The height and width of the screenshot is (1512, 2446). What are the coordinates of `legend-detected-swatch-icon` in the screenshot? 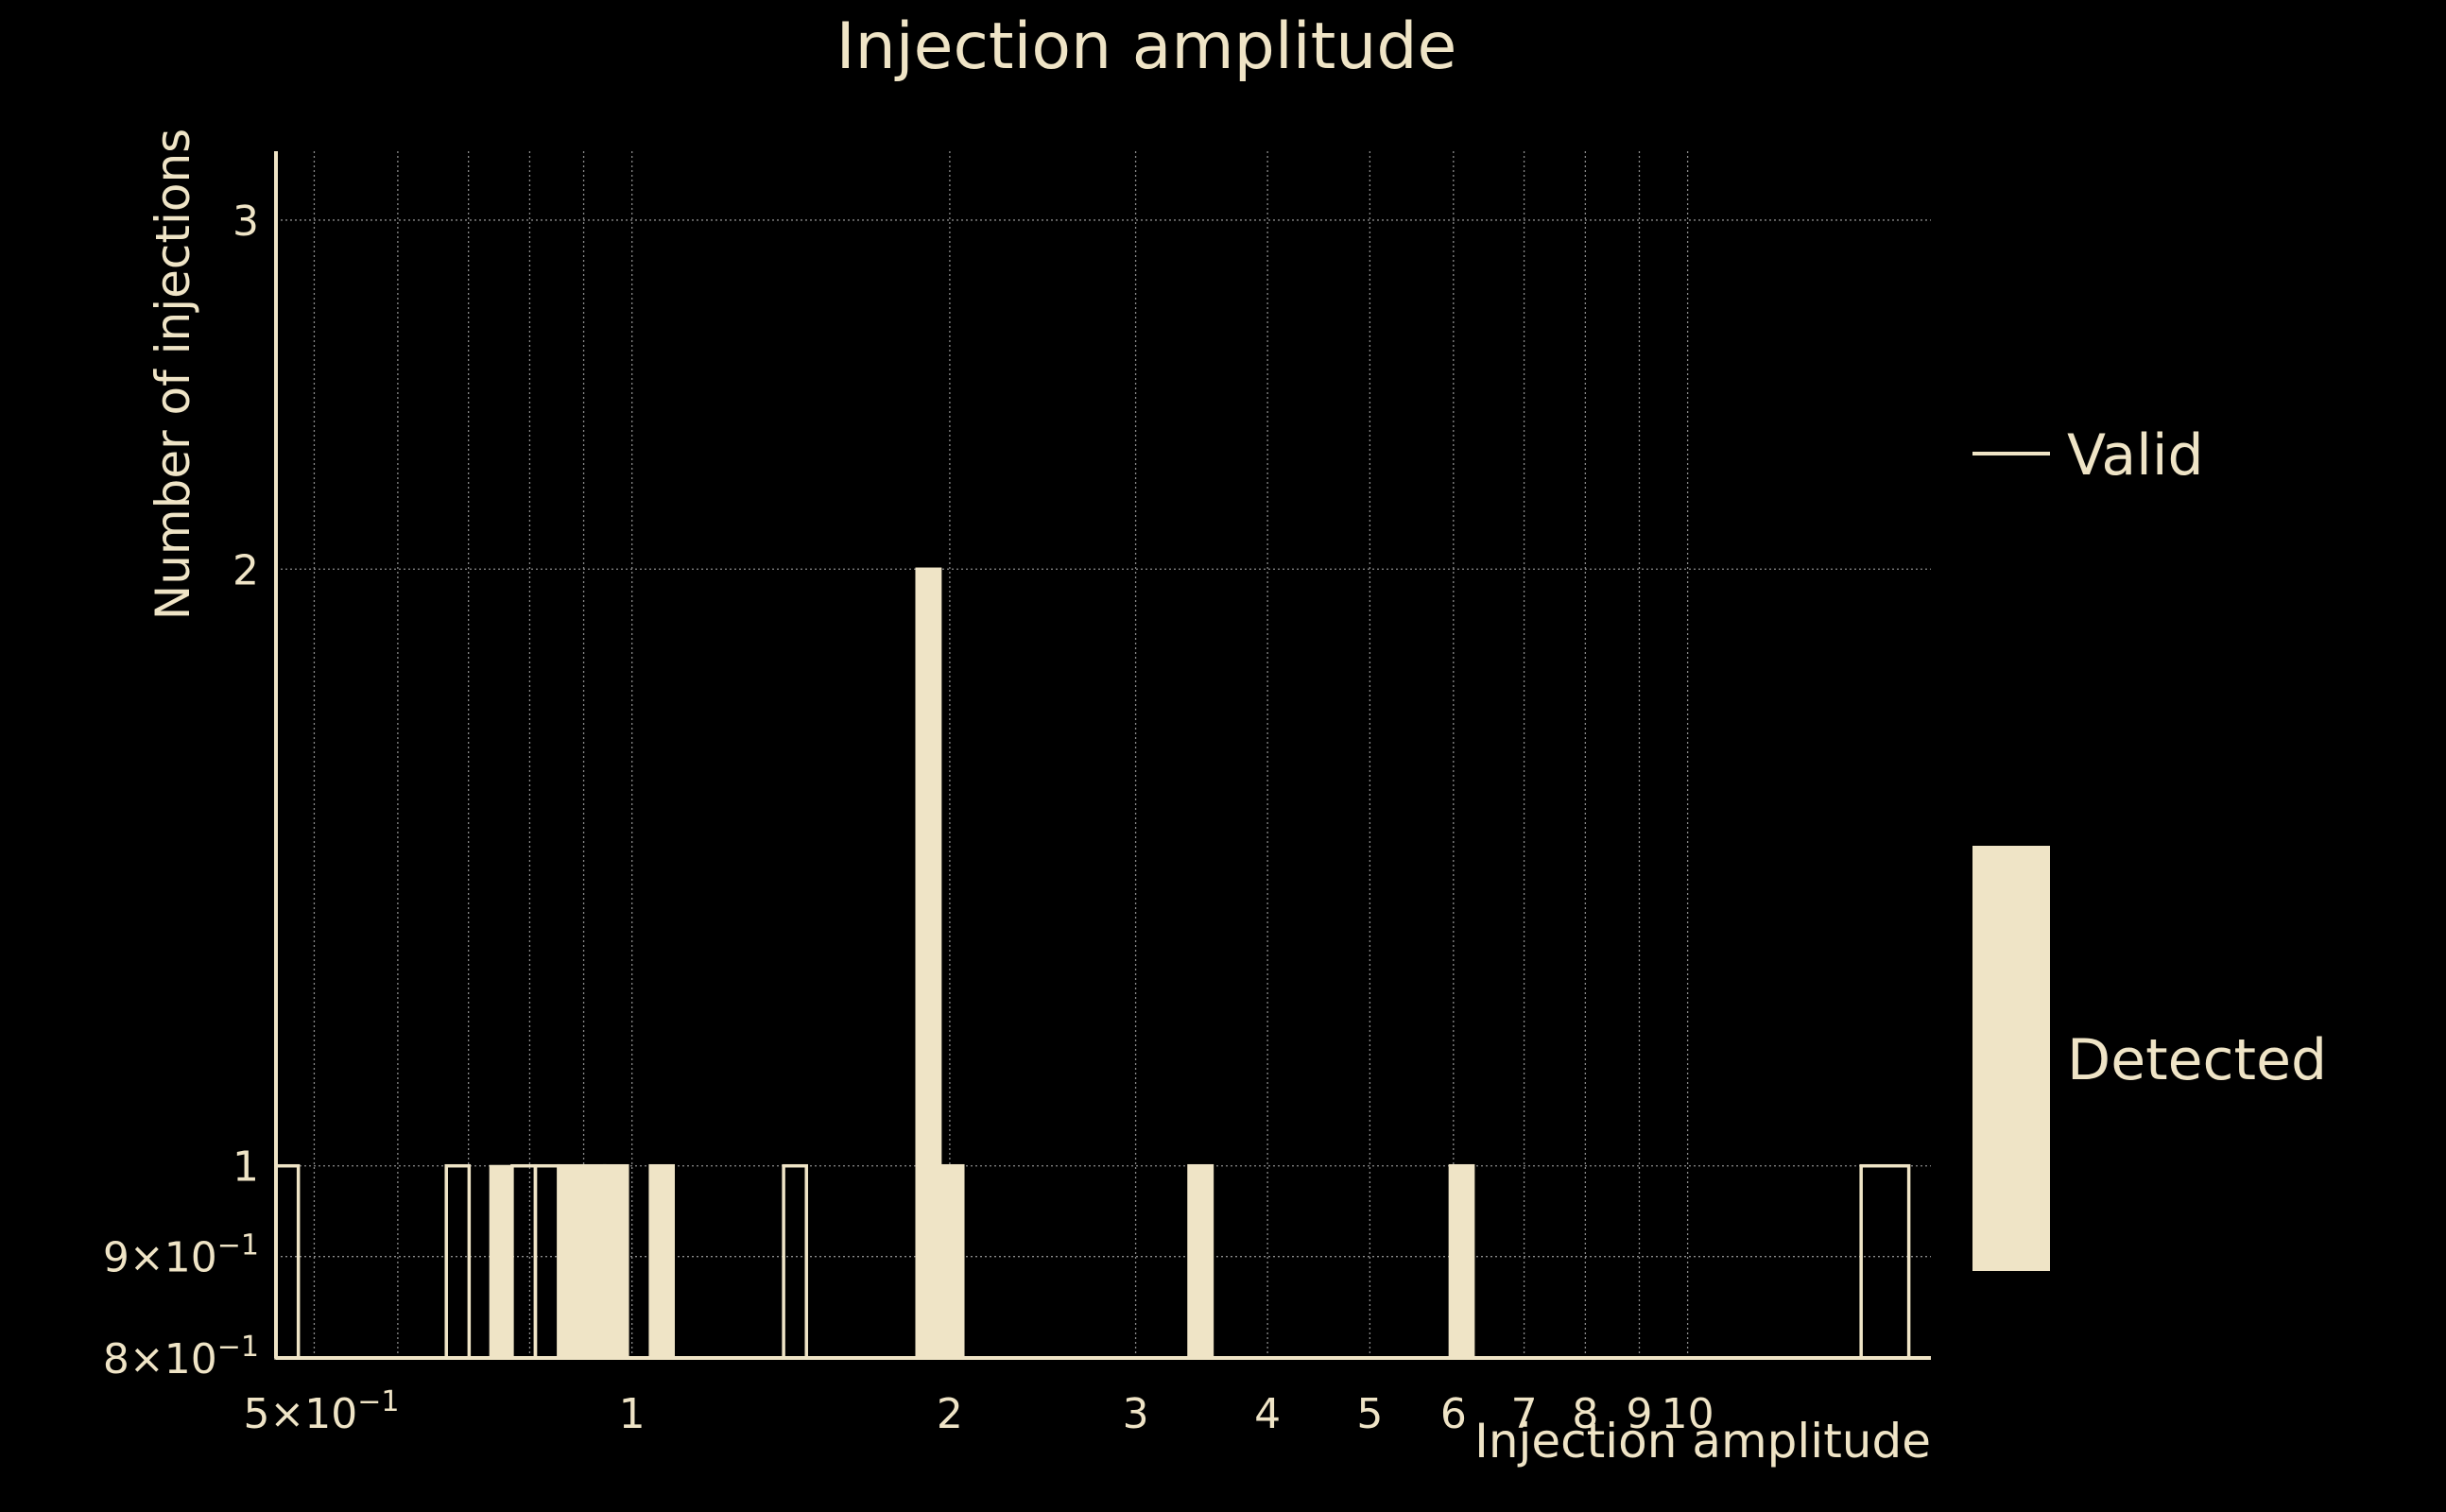 It's located at (2011, 1058).